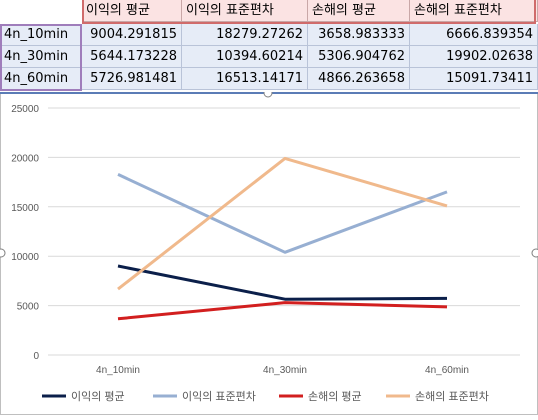 This screenshot has height=420, width=538. I want to click on legend-label: 손해의 평균, so click(335, 396).